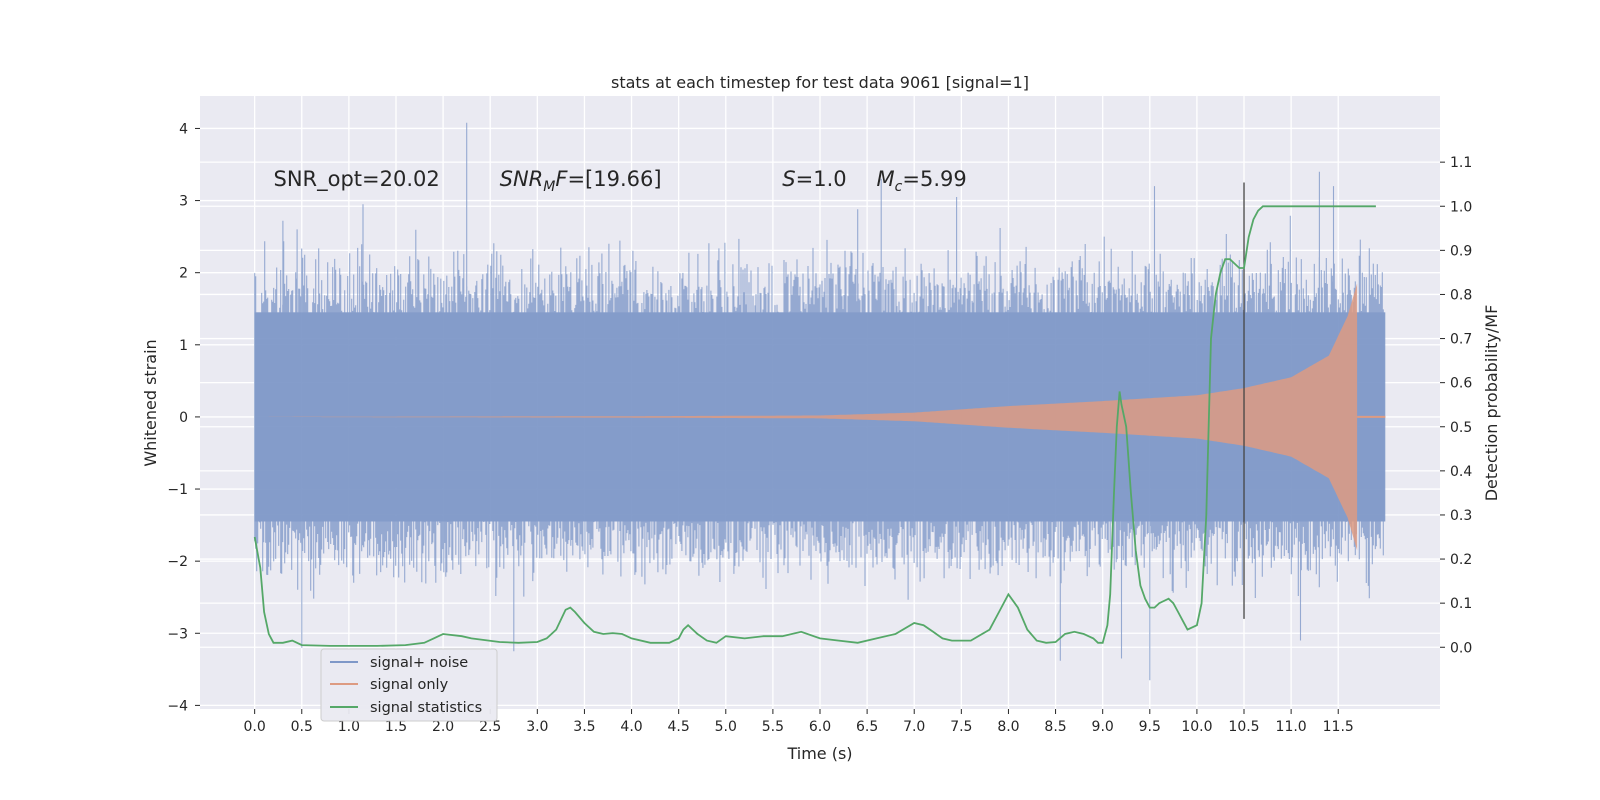 This screenshot has width=1600, height=800. Describe the element at coordinates (1150, 727) in the screenshot. I see `x-tick-label: 9.5` at that location.